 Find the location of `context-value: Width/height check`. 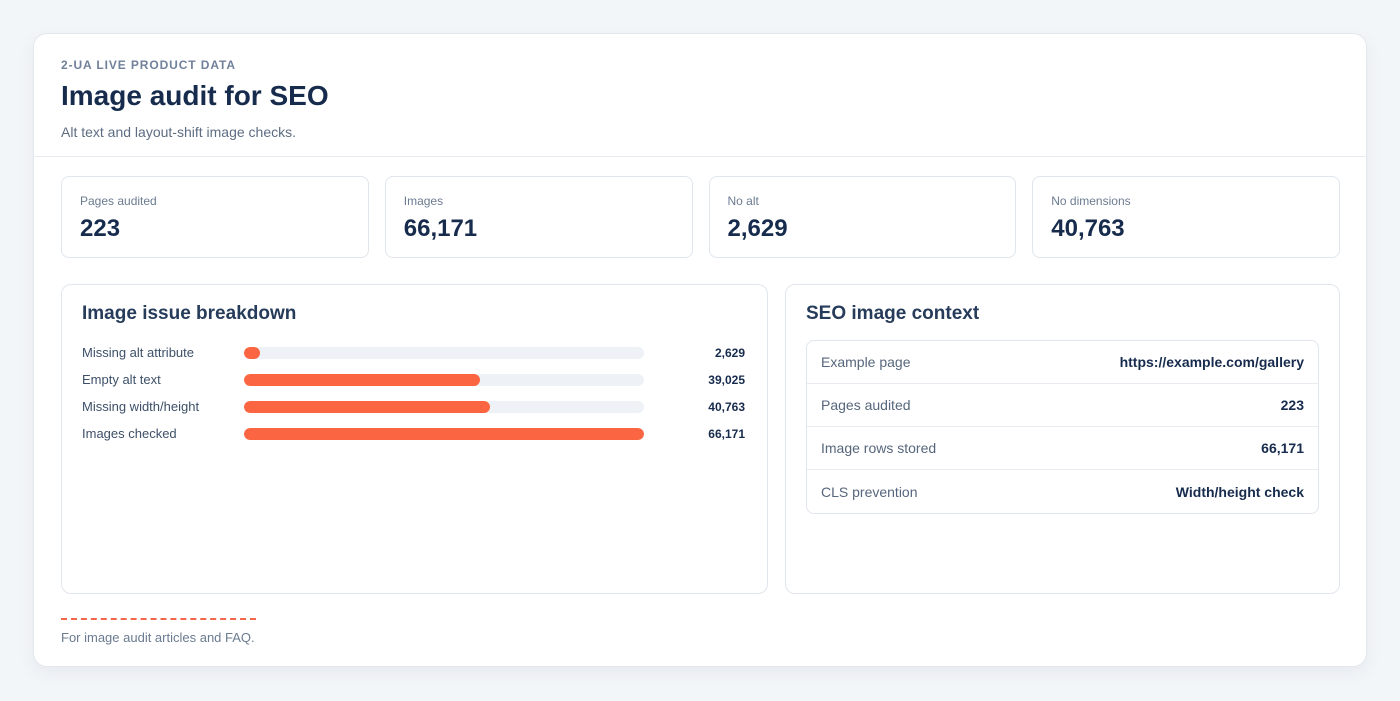

context-value: Width/height check is located at coordinates (1239, 491).